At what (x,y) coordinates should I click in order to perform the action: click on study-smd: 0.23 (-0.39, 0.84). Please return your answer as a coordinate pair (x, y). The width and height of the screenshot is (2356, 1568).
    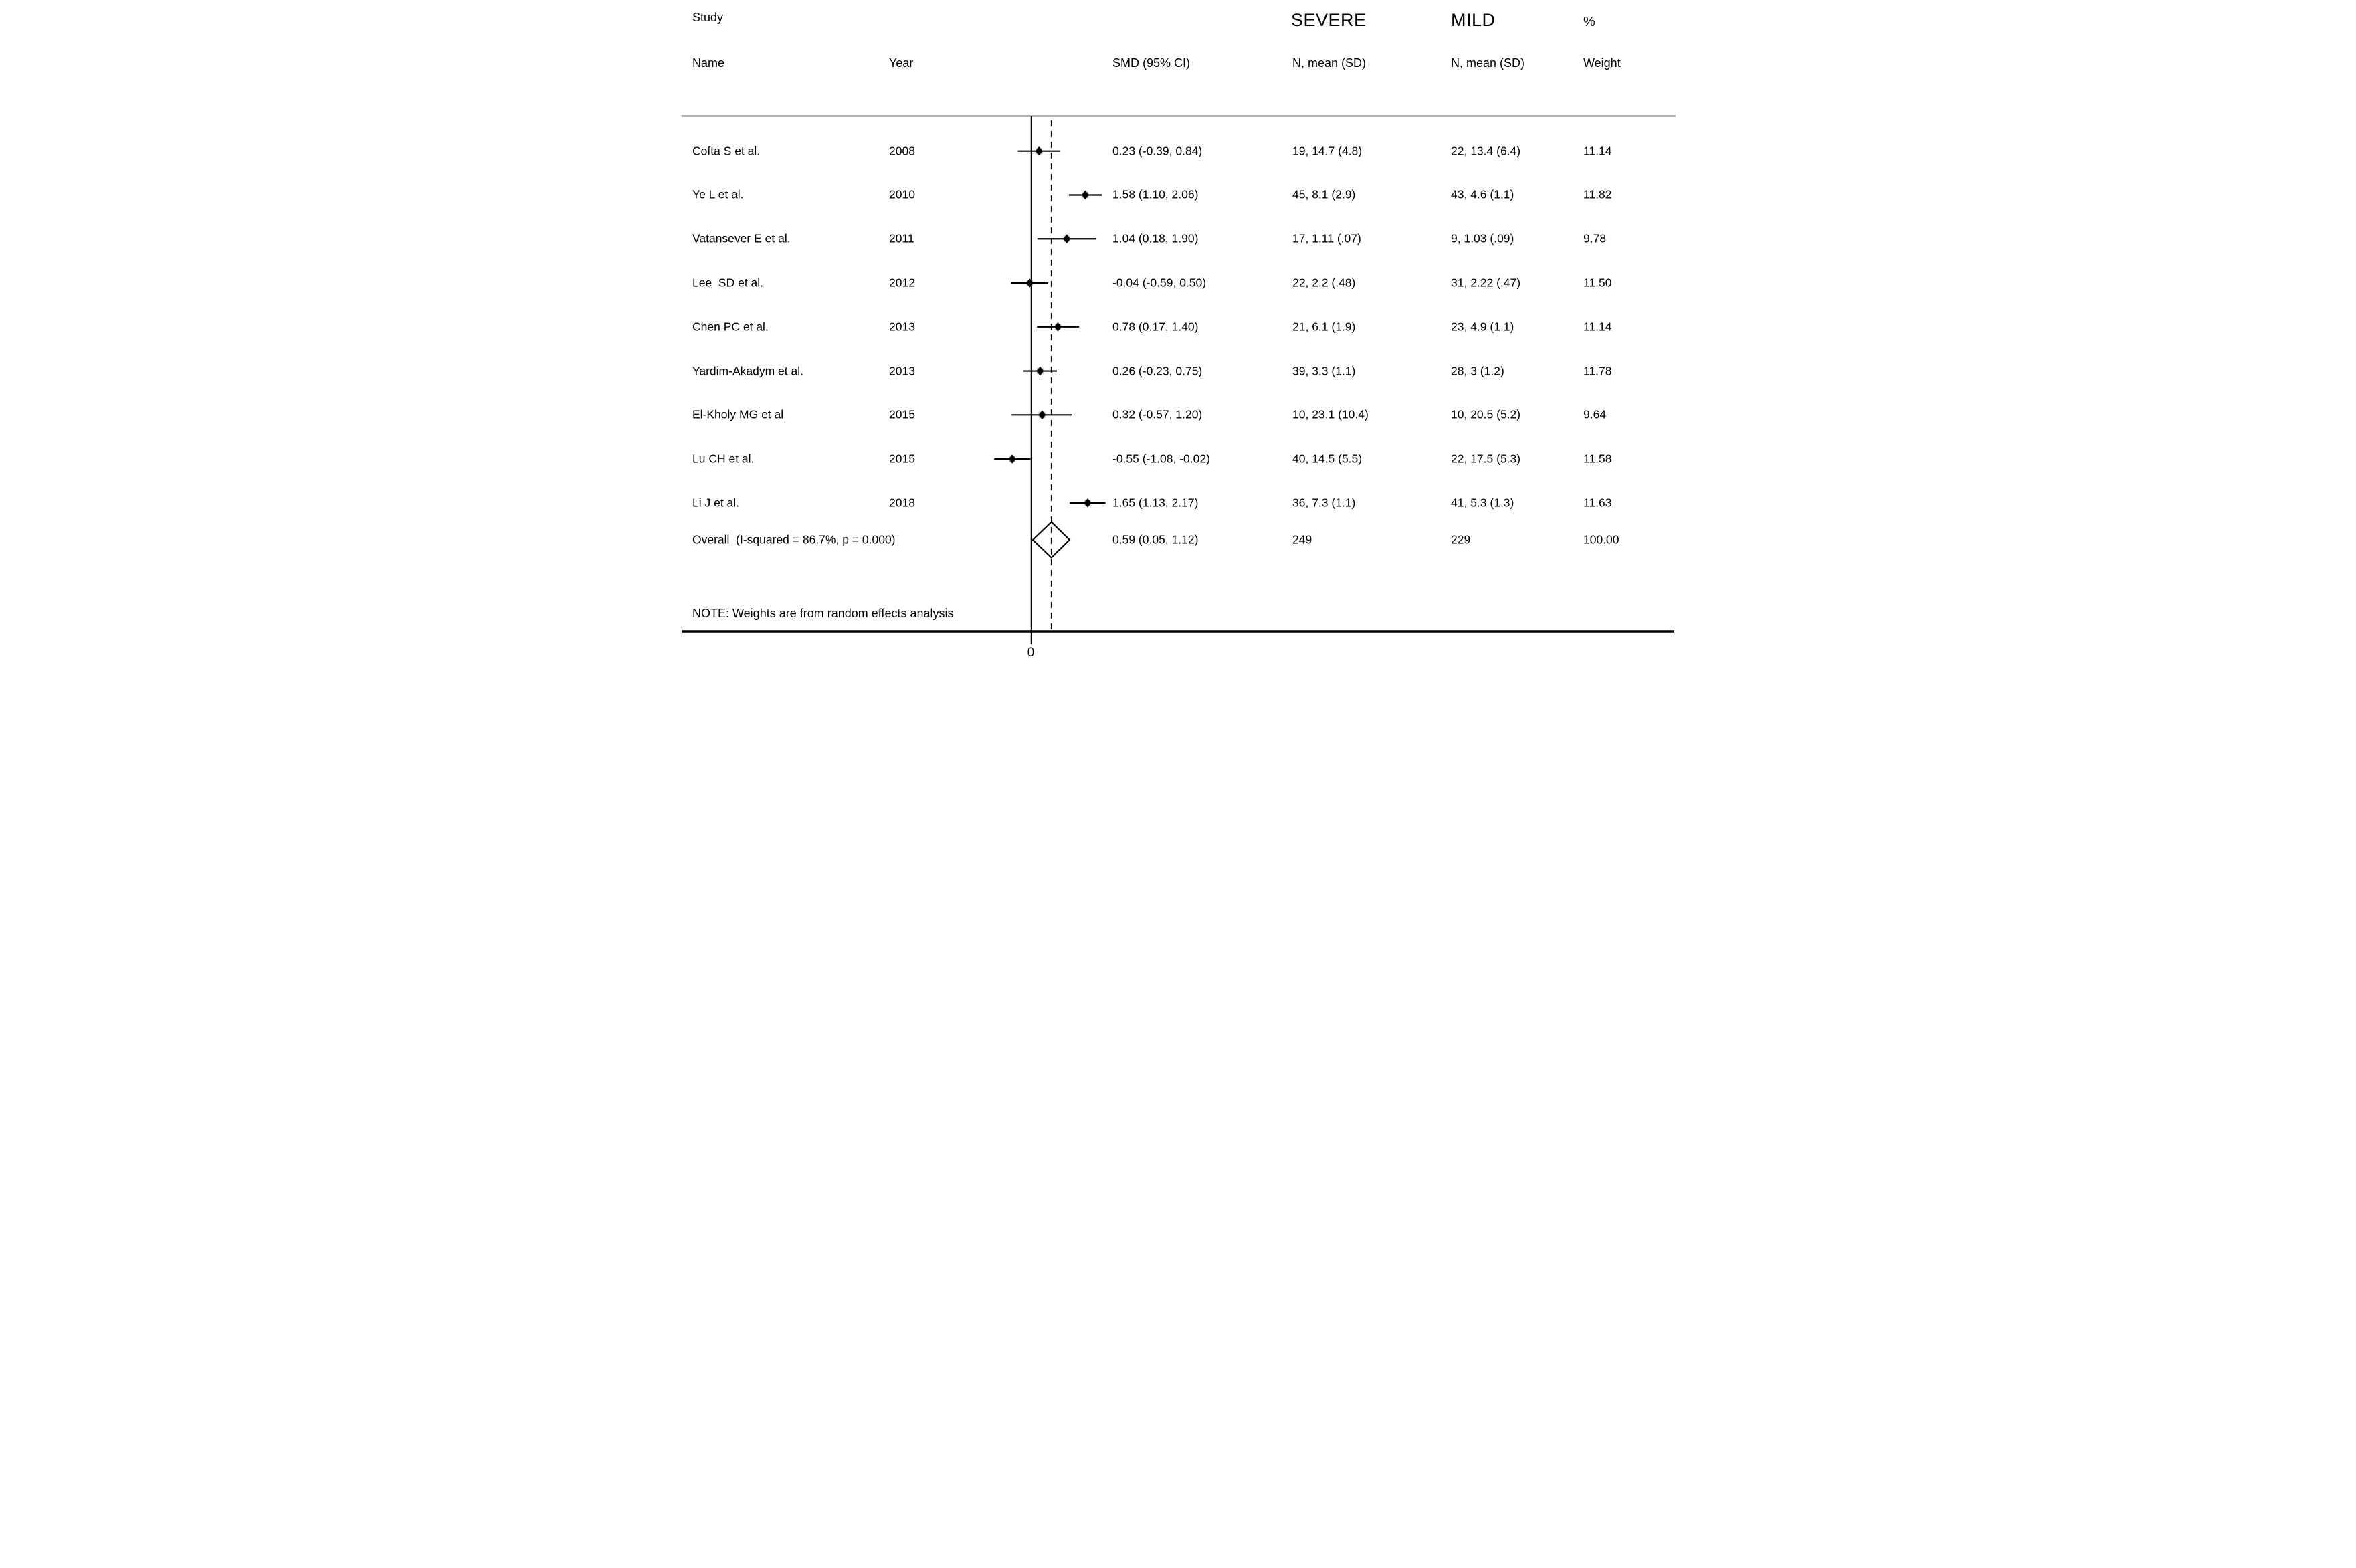
    Looking at the image, I should click on (1157, 151).